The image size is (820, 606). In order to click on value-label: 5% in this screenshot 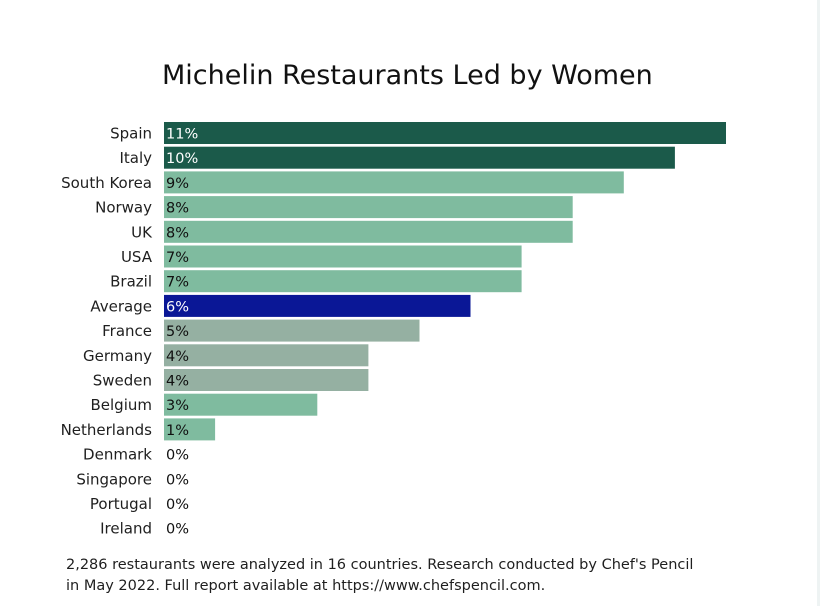, I will do `click(177, 332)`.